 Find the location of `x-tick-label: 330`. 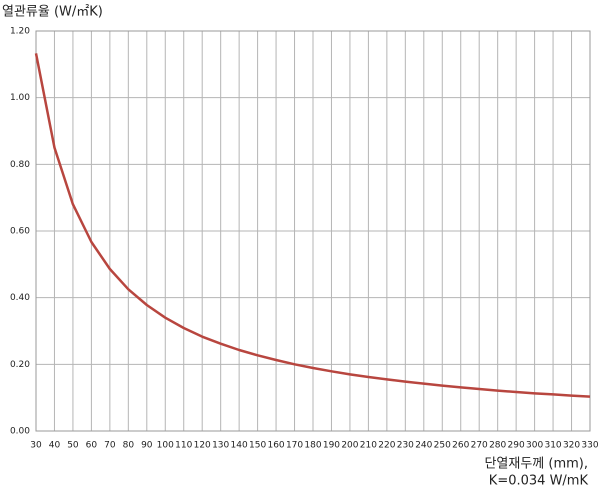

x-tick-label: 330 is located at coordinates (589, 446).